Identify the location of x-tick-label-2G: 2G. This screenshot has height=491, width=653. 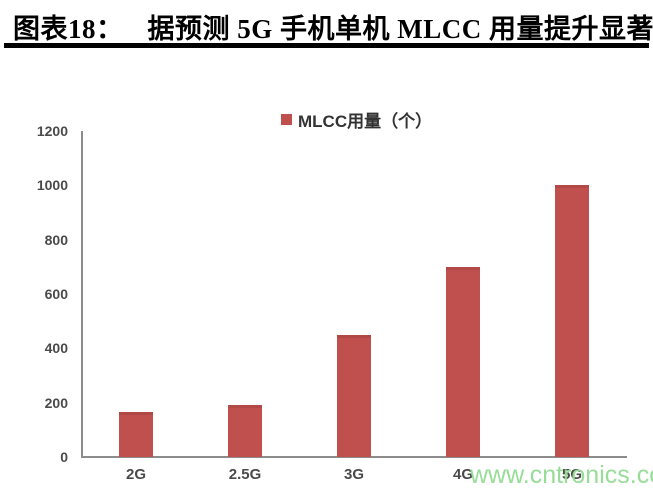
(135, 474).